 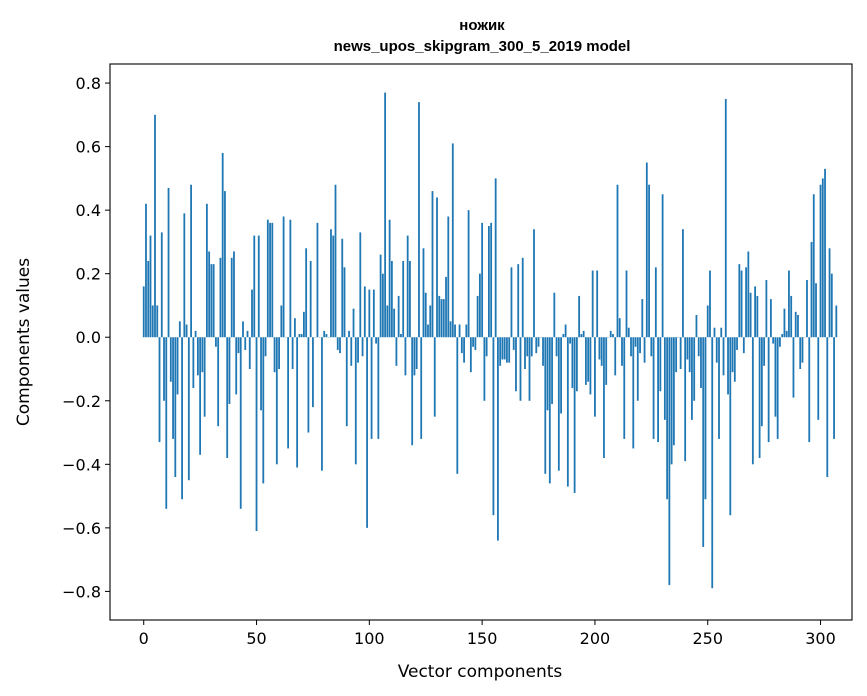 What do you see at coordinates (88, 147) in the screenshot?
I see `y-tick-label: 0.6` at bounding box center [88, 147].